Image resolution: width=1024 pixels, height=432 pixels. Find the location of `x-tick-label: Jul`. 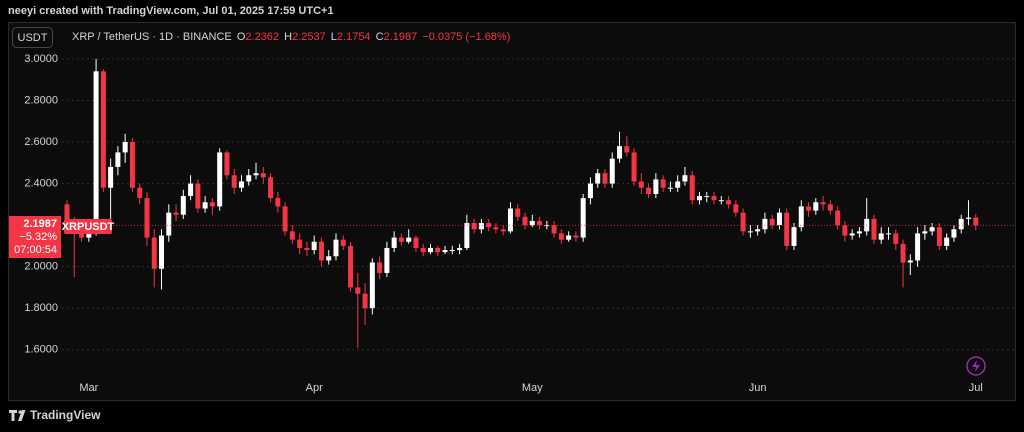

x-tick-label: Jul is located at coordinates (976, 388).